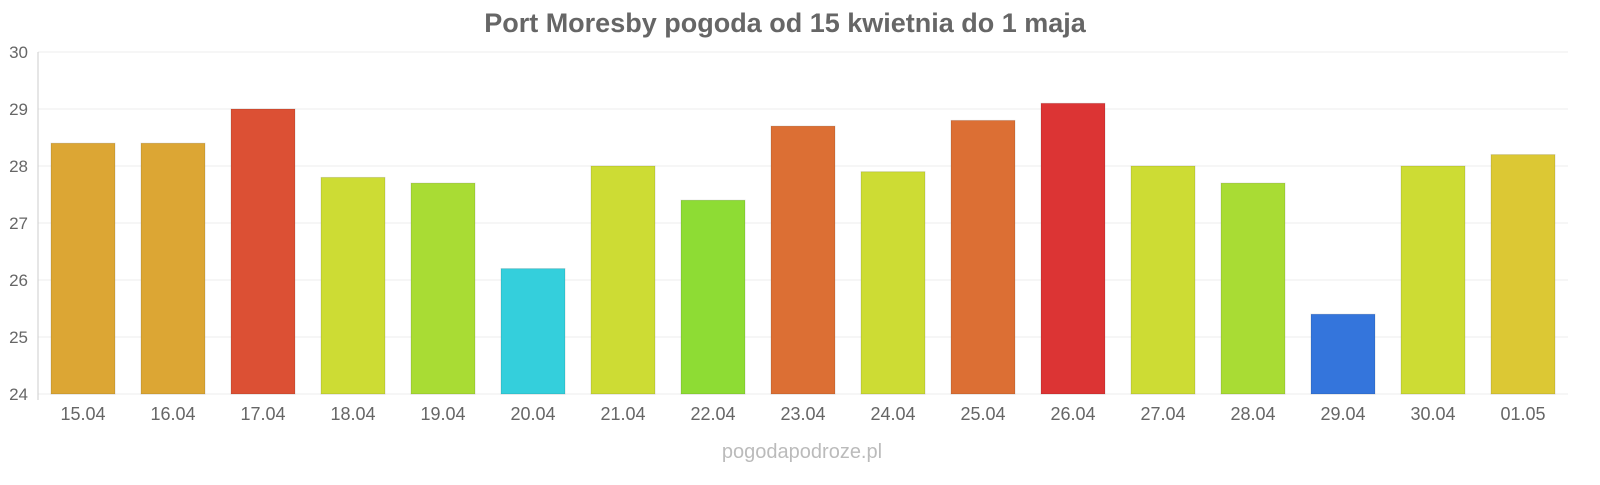  I want to click on bar-18.04, so click(353, 285).